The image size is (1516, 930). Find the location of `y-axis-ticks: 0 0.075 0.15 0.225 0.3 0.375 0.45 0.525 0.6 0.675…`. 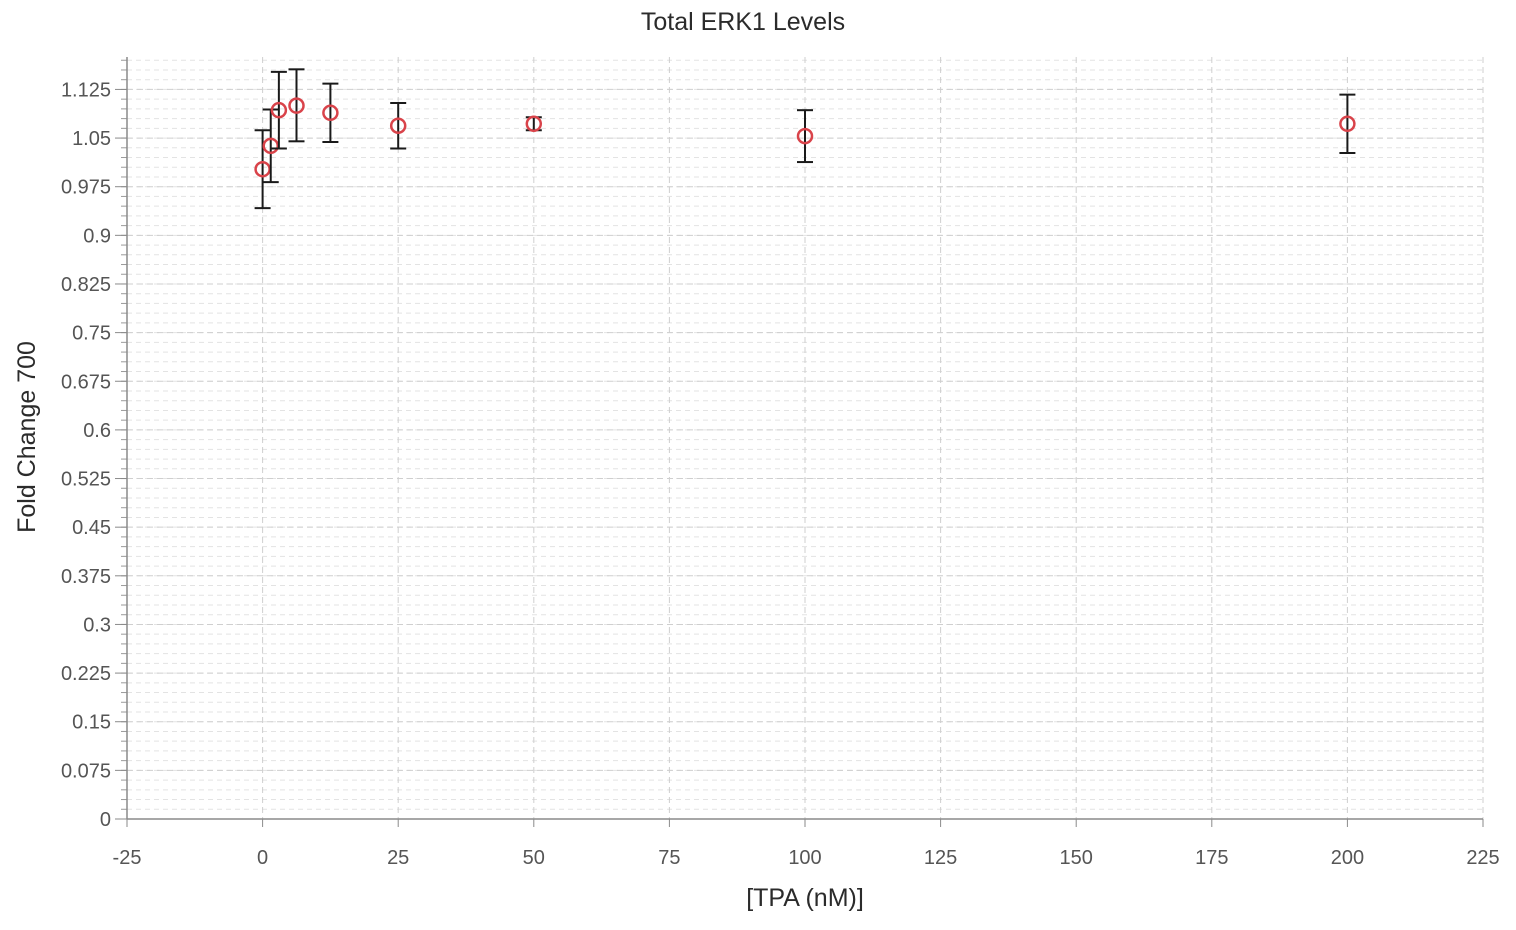

y-axis-ticks: 0 0.075 0.15 0.225 0.3 0.375 0.45 0.525 0.6 0.675… is located at coordinates (86, 455).